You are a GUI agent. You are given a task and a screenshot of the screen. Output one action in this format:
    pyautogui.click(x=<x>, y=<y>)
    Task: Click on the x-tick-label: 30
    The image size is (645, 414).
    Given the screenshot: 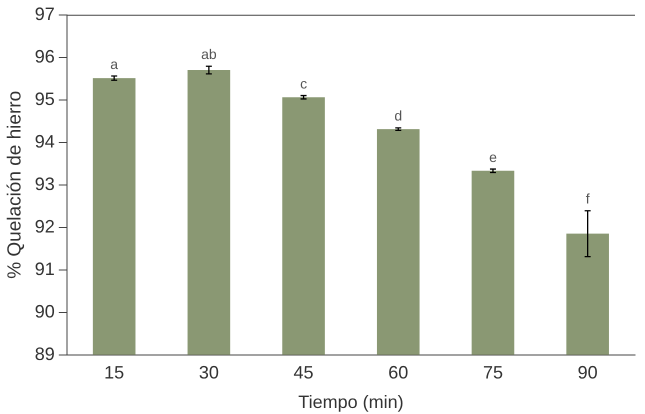 What is the action you would take?
    pyautogui.click(x=208, y=372)
    